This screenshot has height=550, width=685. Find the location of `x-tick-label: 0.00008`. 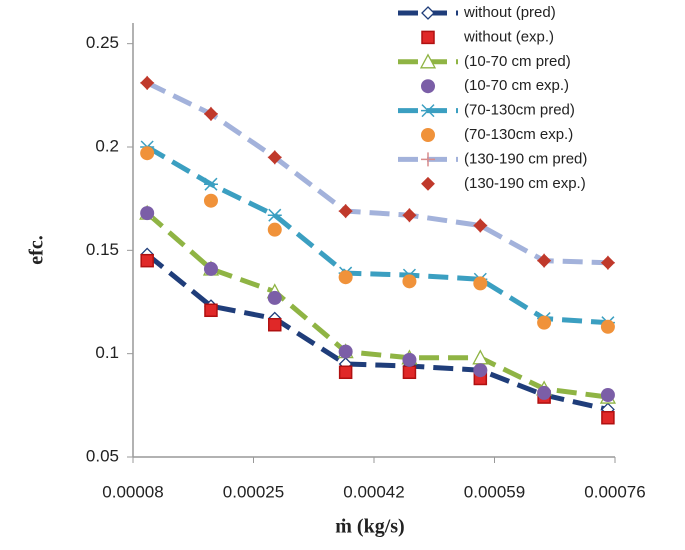

x-tick-label: 0.00008 is located at coordinates (132, 491).